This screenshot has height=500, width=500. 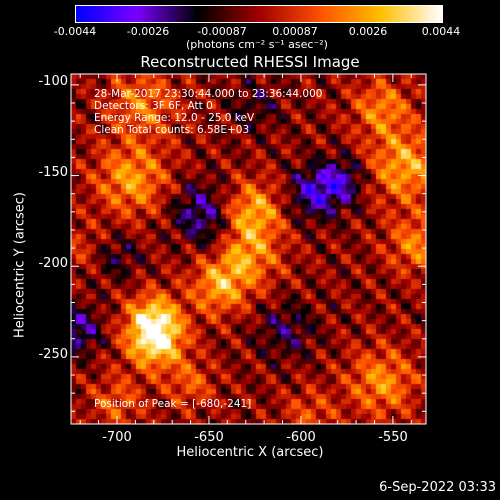 What do you see at coordinates (209, 437) in the screenshot?
I see `x-tick-label: -650` at bounding box center [209, 437].